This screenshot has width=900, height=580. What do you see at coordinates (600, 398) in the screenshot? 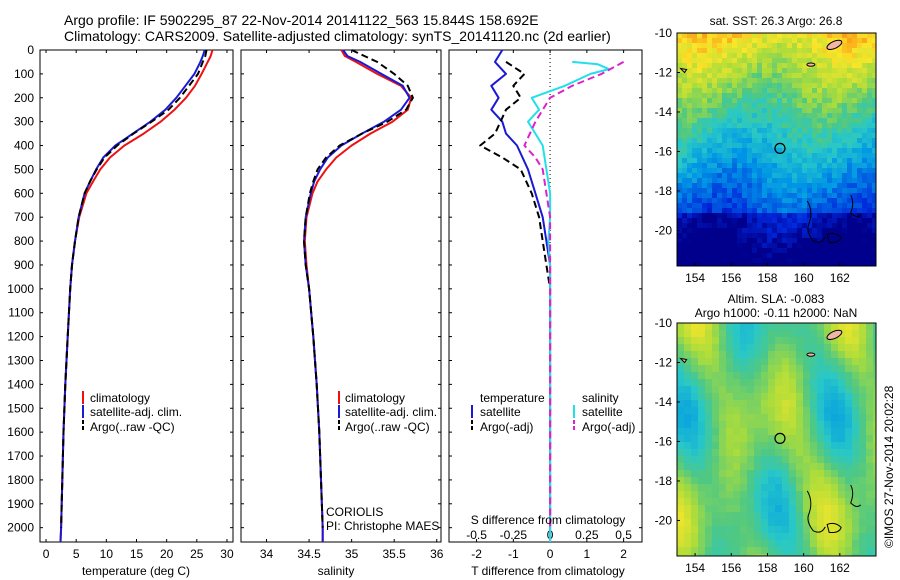
I see `legend-title-salinity: salinity` at bounding box center [600, 398].